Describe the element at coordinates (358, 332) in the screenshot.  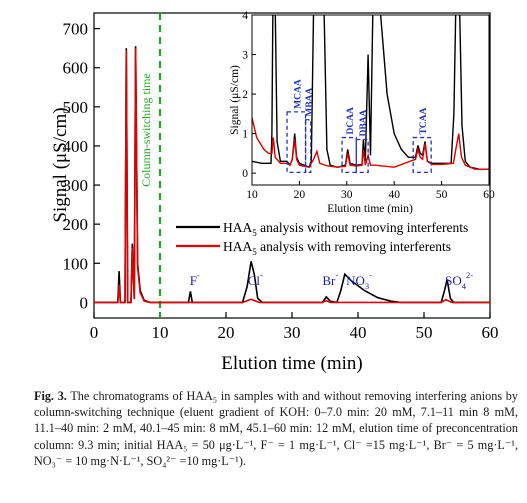
I see `main-x-tick-label-4: 40` at that location.